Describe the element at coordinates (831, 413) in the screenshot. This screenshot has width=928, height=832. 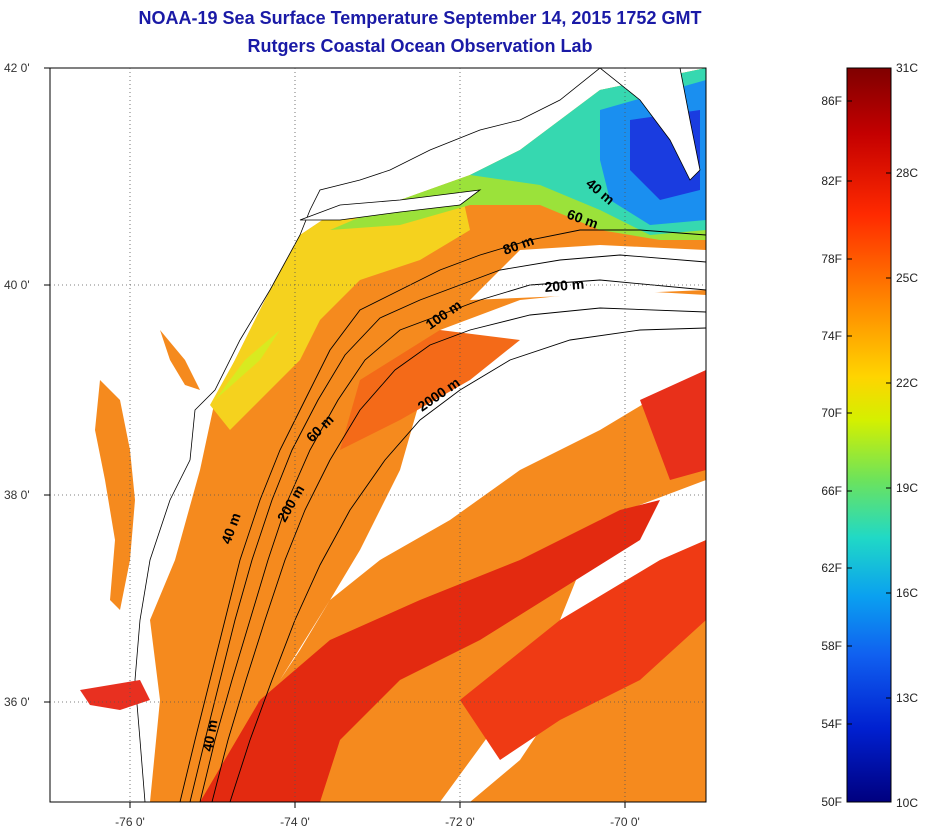
I see `colorbar-fahrenheit-label: 70F` at that location.